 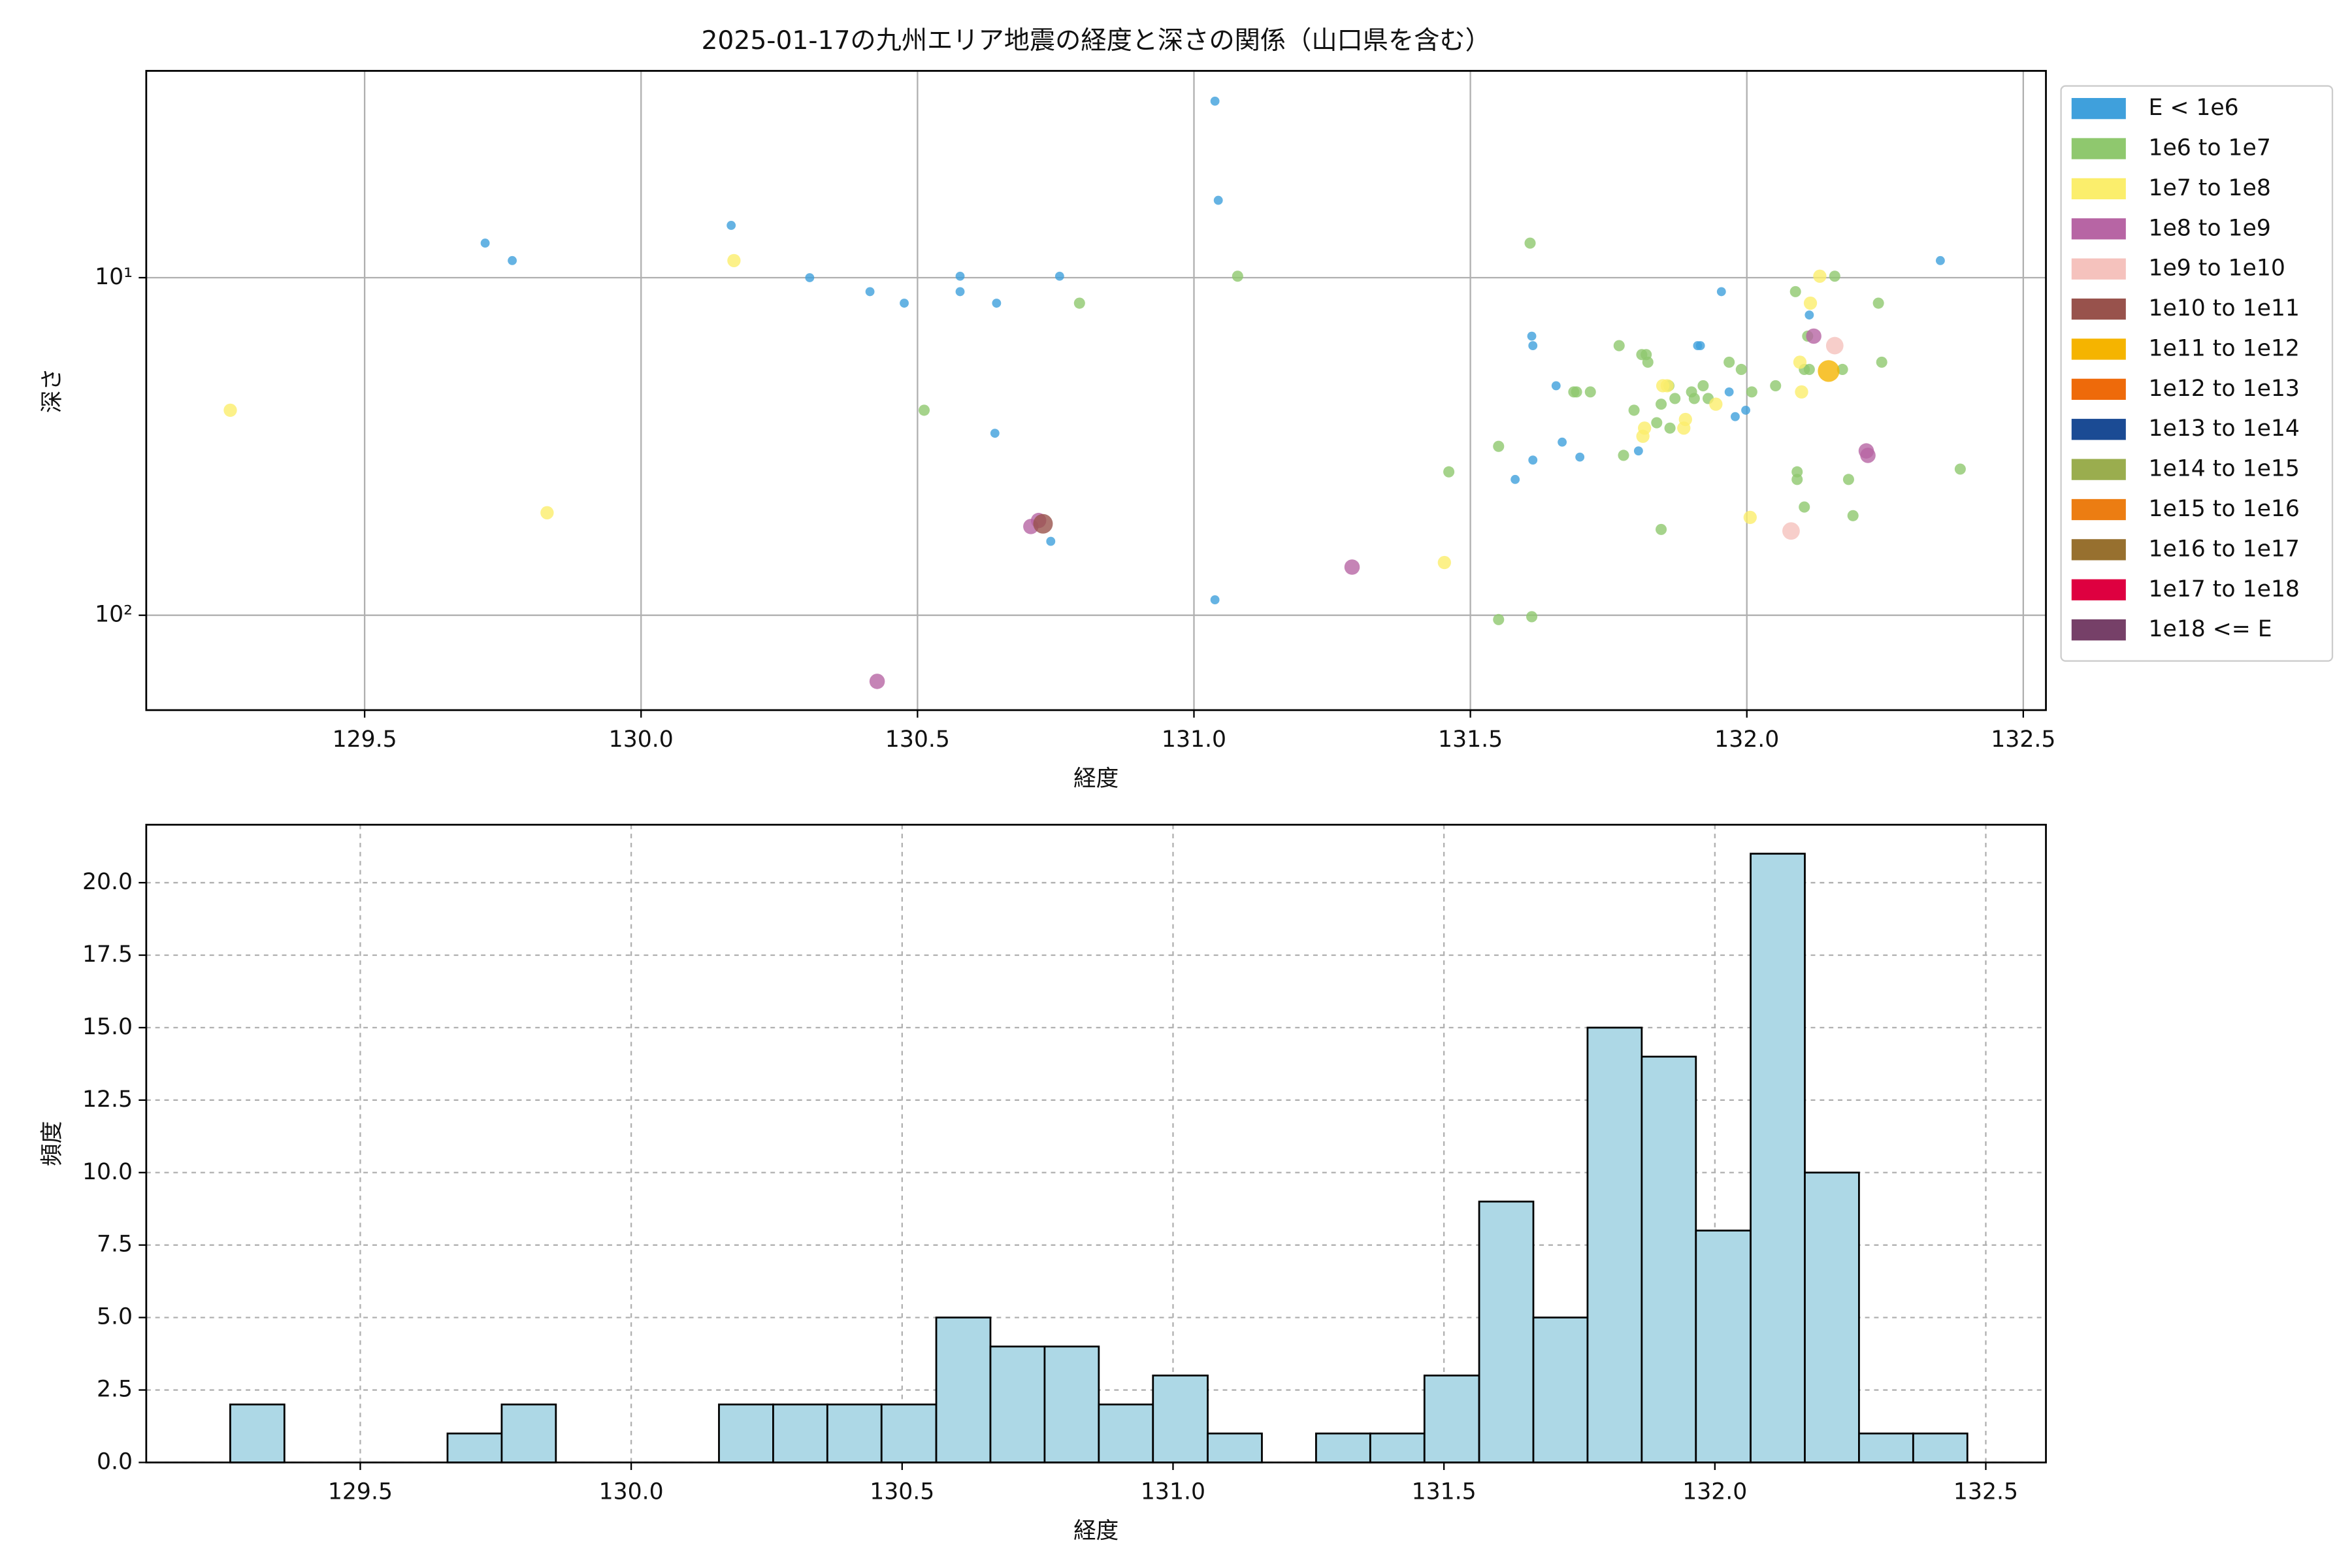 I want to click on x-tick-label: 131.5, so click(x=1470, y=740).